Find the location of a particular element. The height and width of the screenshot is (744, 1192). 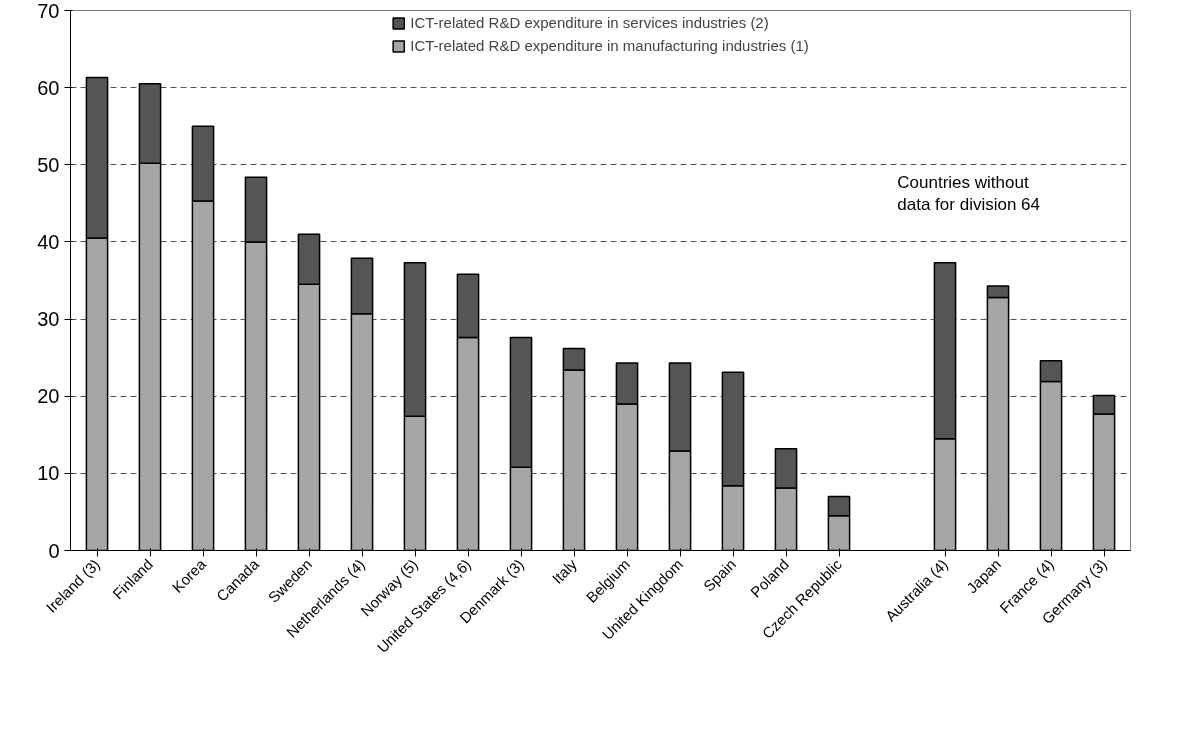

y-tick-label: 70 is located at coordinates (48, 11).